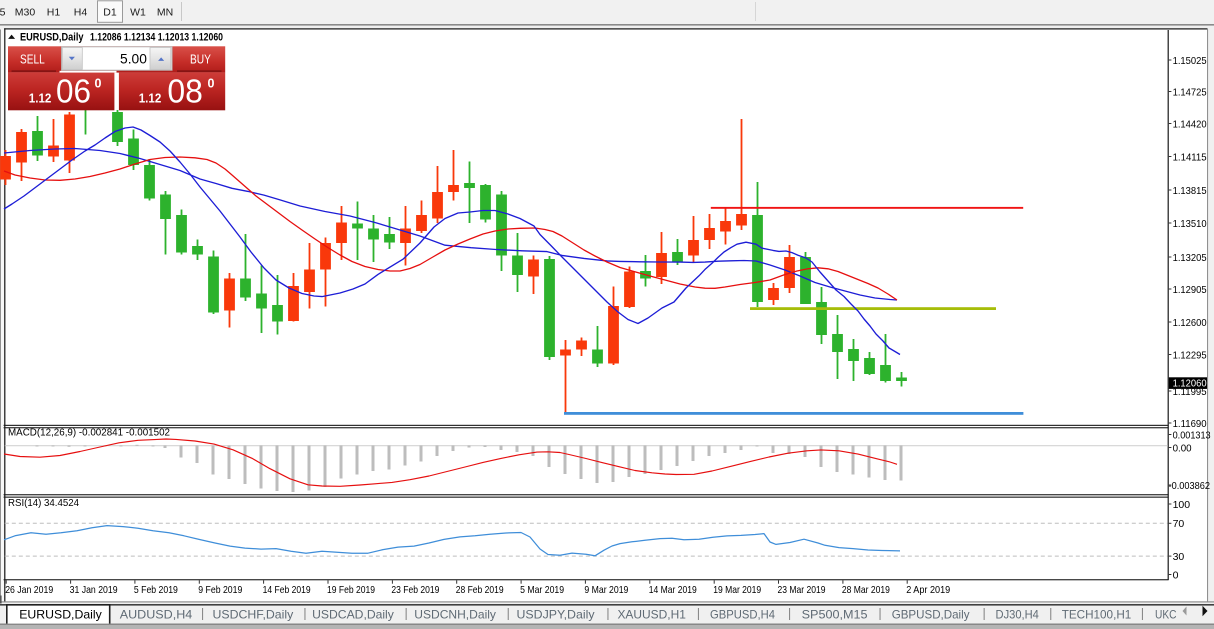  Describe the element at coordinates (1097, 614) in the screenshot. I see `svg-text: TECH100,H1` at that location.